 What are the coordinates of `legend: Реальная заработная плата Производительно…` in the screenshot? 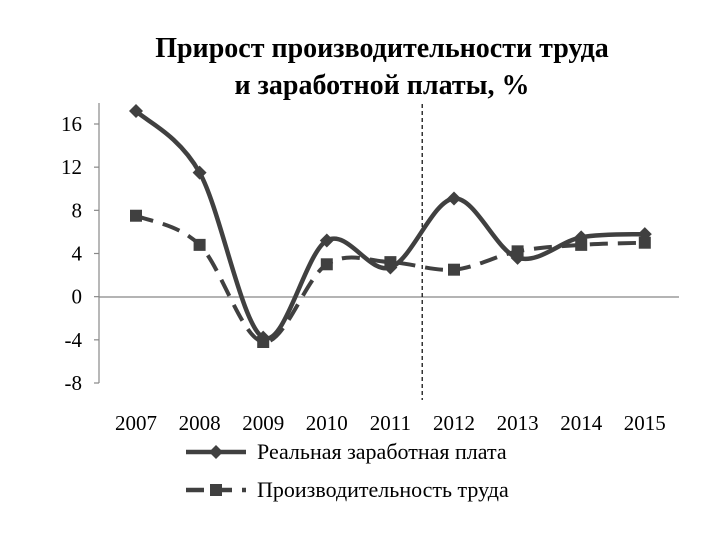 It's located at (347, 470).